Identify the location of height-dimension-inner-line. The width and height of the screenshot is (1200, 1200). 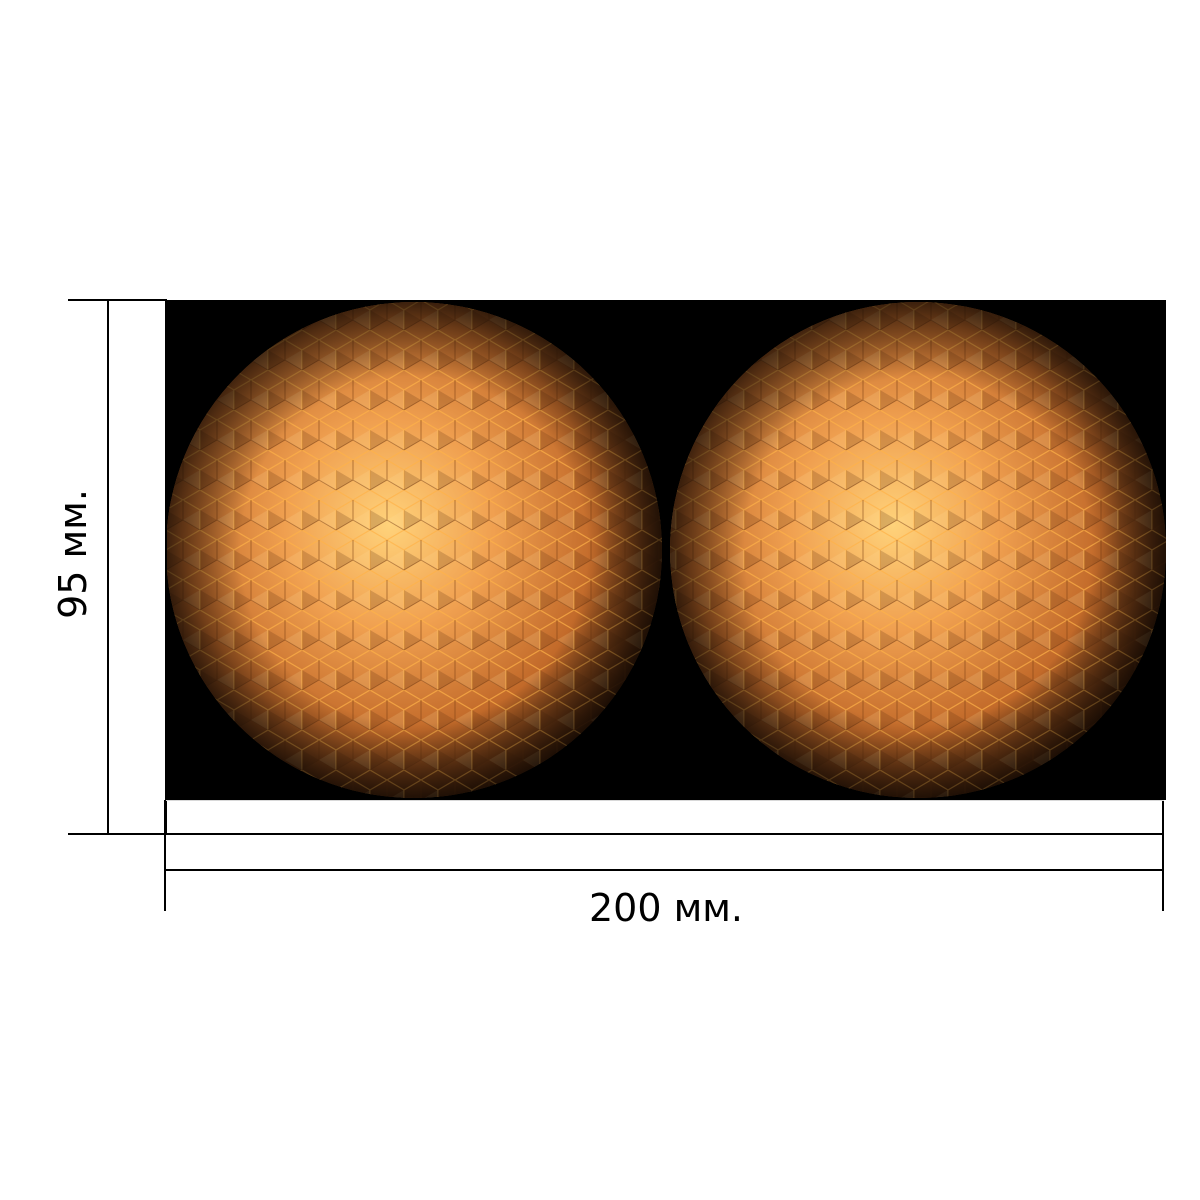
(166, 567).